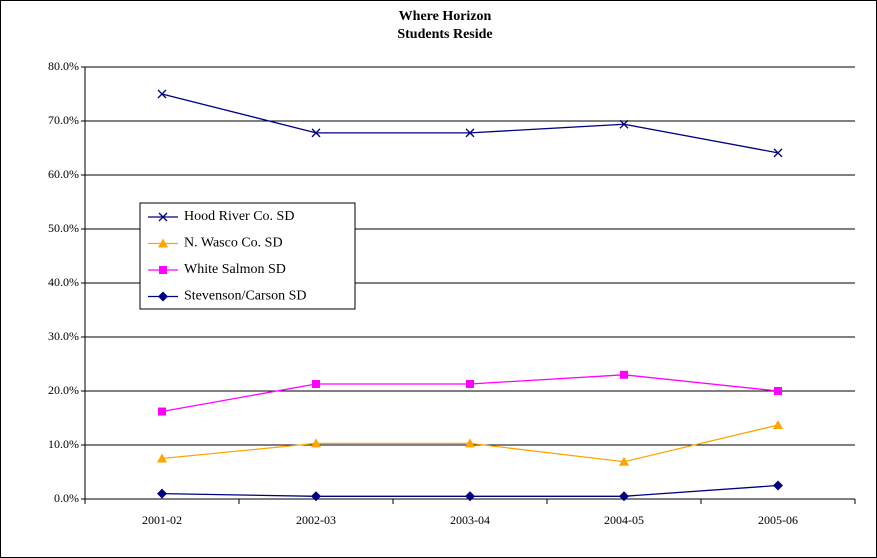  Describe the element at coordinates (66, 498) in the screenshot. I see `y-tick-label: 0.0%` at that location.